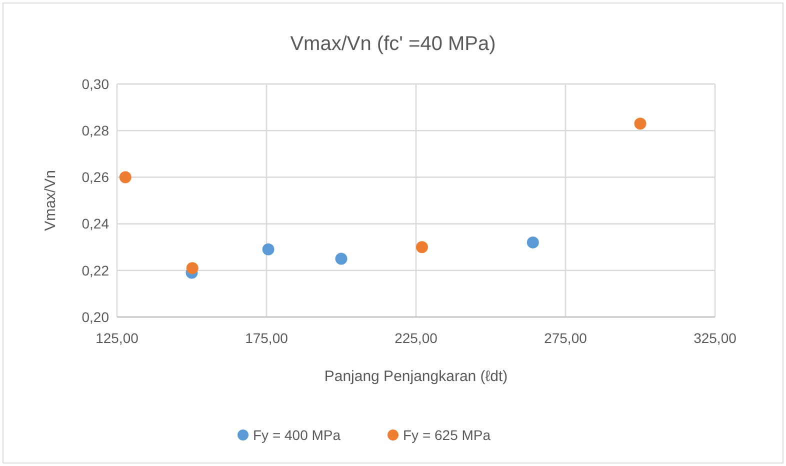  Describe the element at coordinates (96, 130) in the screenshot. I see `y-tick-label: 0,28` at that location.